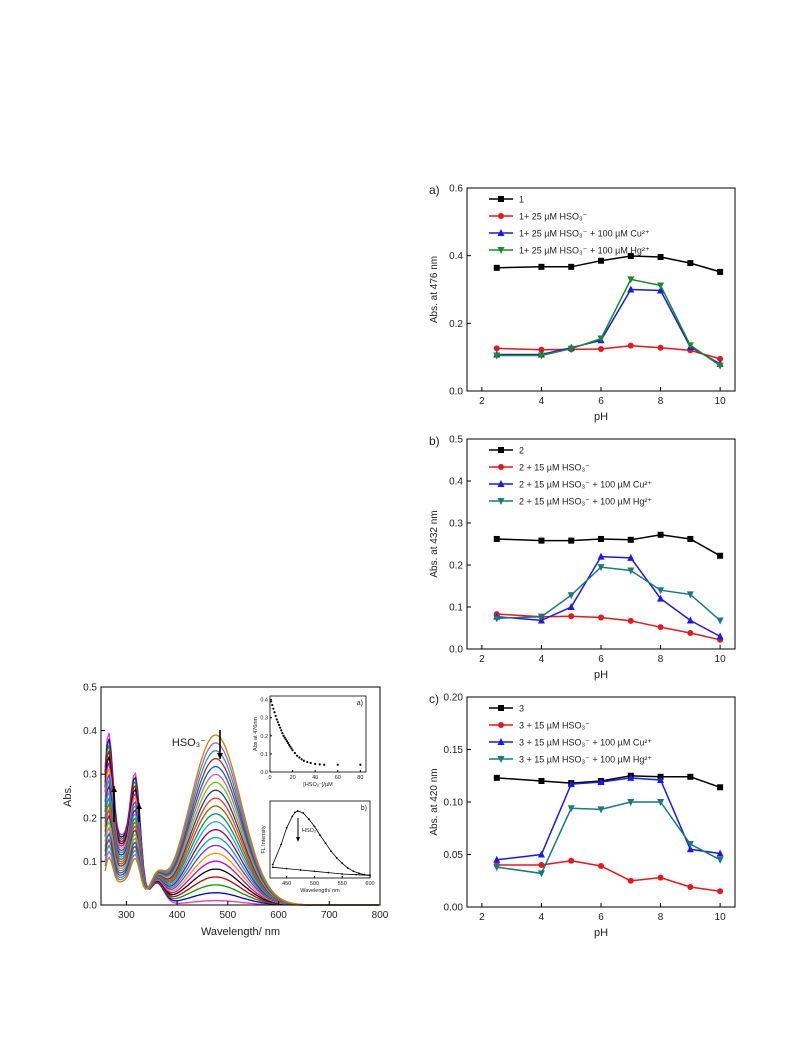  I want to click on x-axis-label: pH, so click(601, 933).